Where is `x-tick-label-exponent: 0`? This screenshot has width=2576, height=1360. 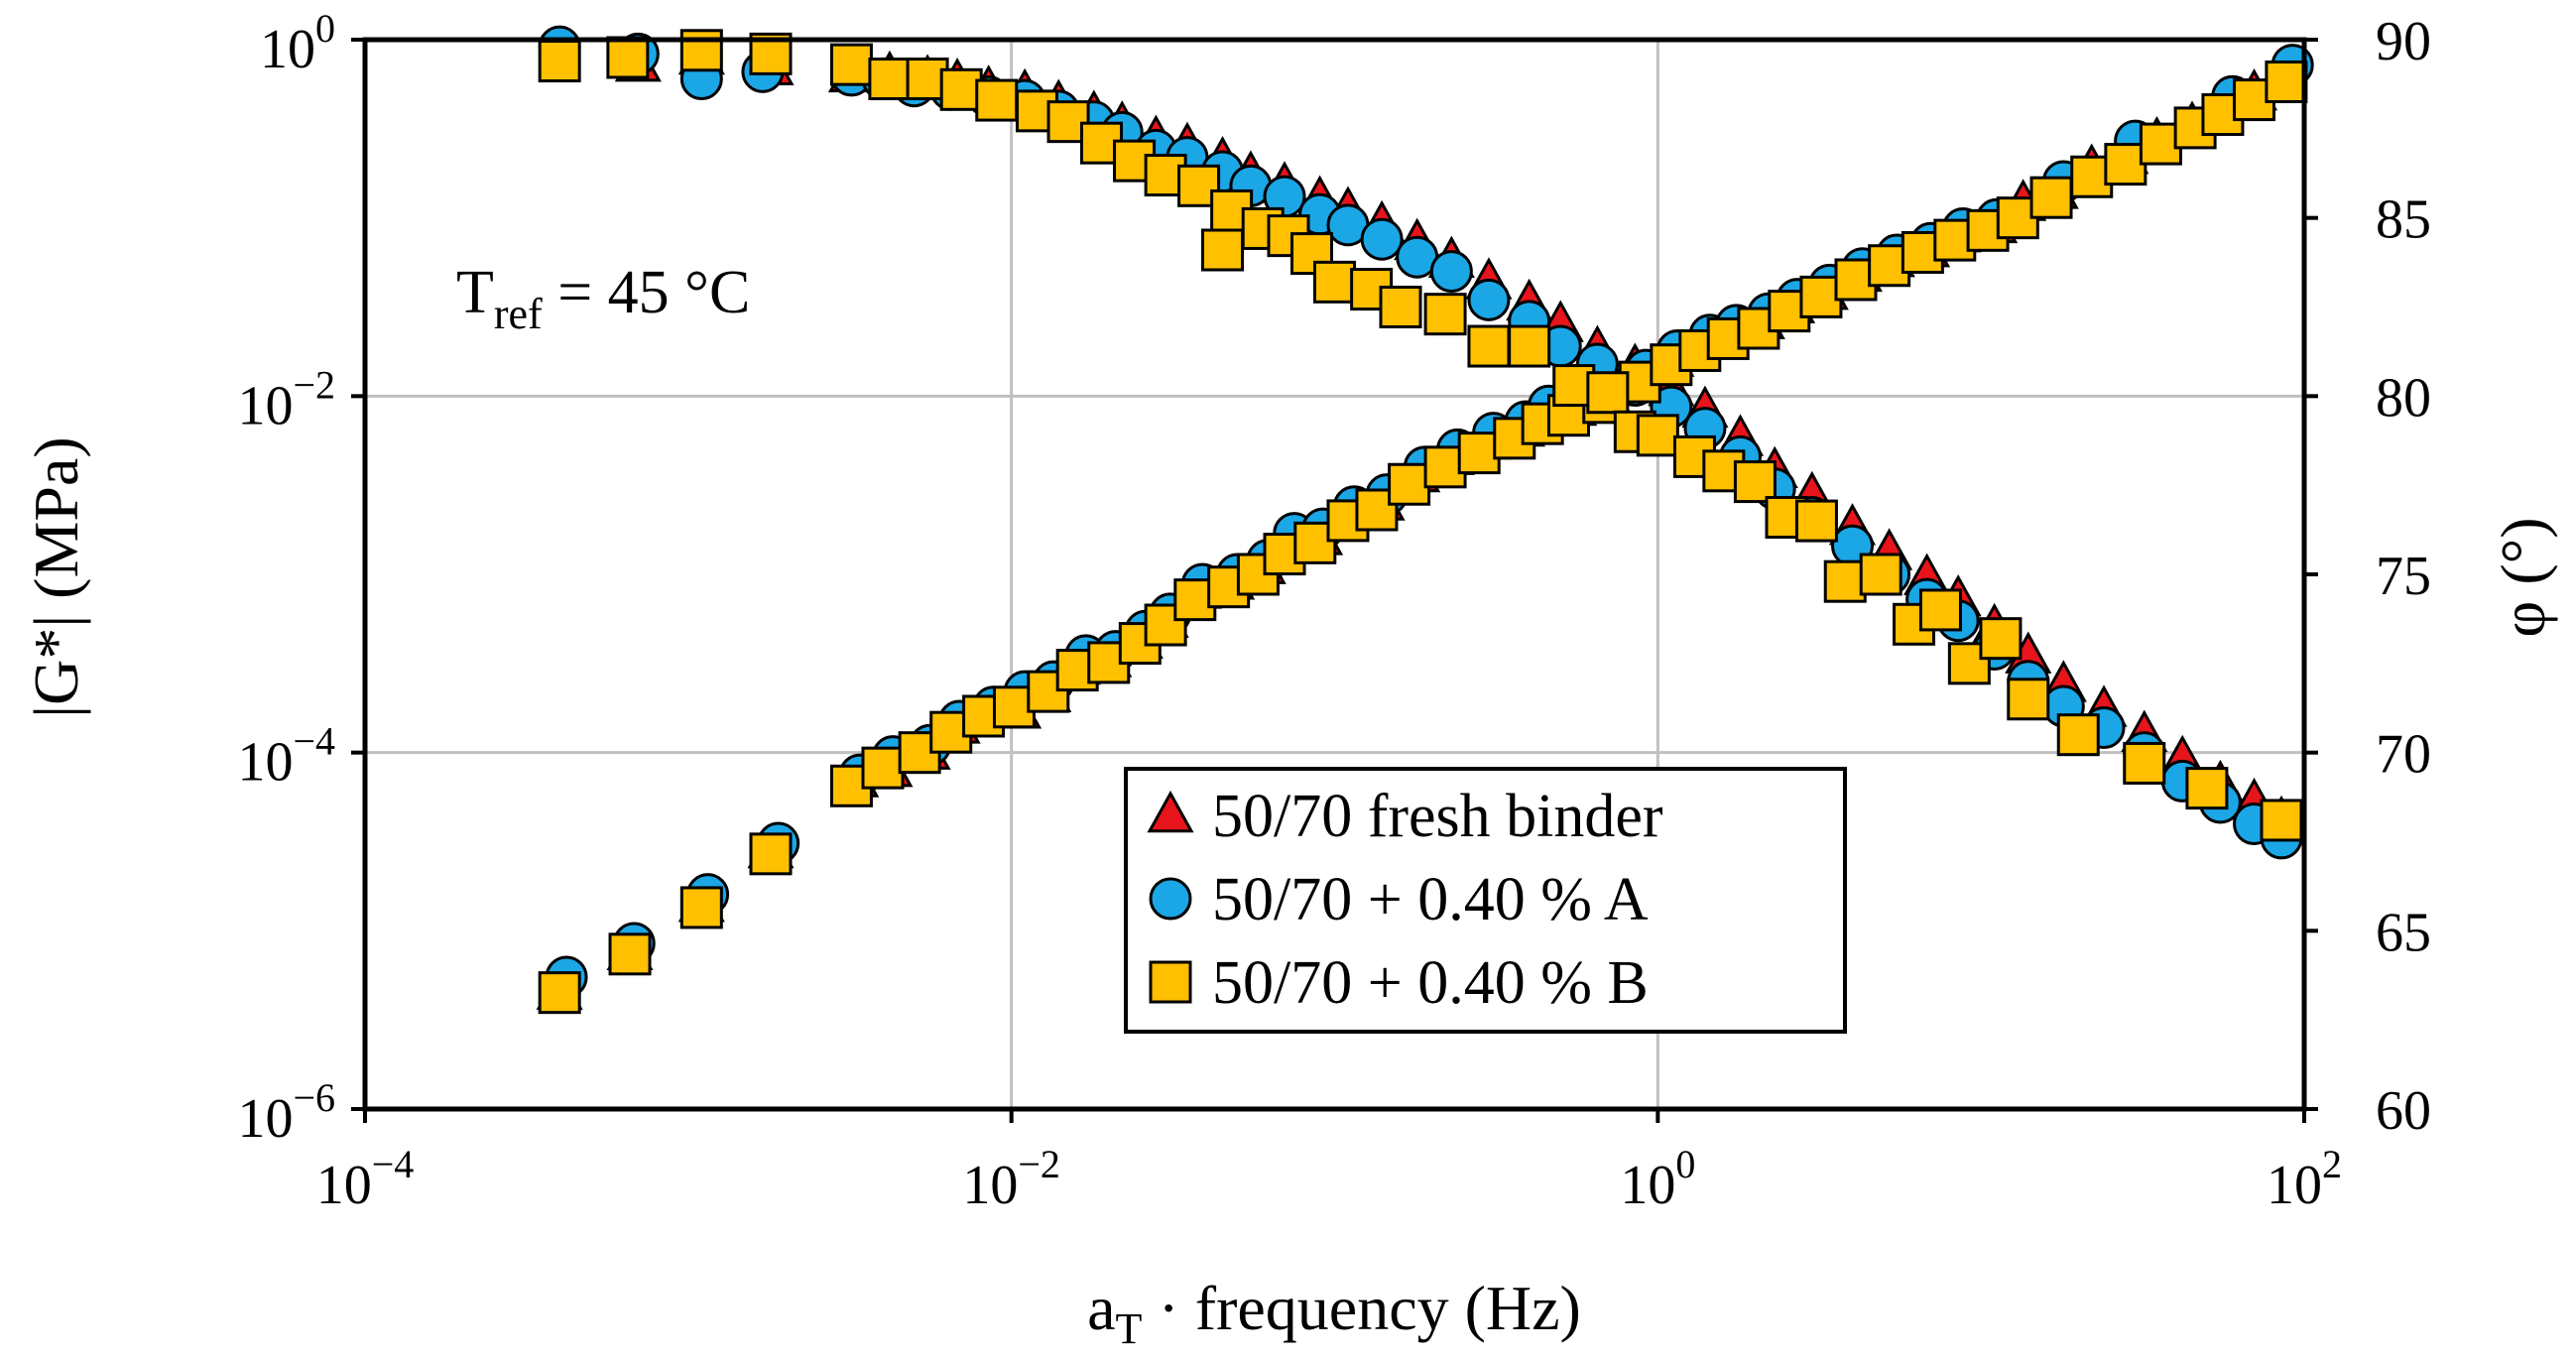 x-tick-label-exponent: 0 is located at coordinates (1685, 1164).